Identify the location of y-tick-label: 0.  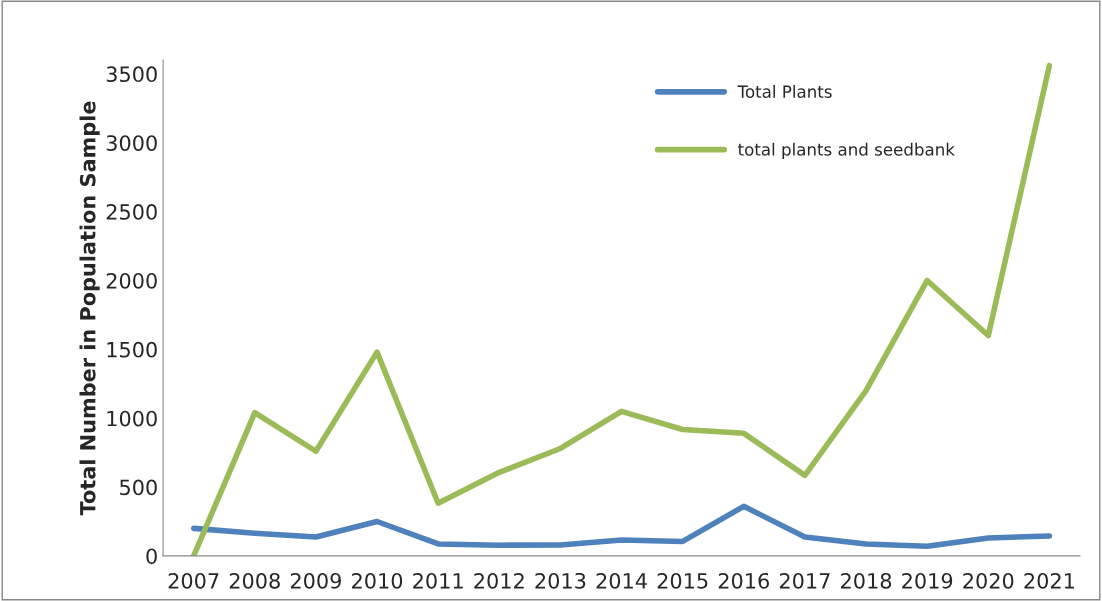
(151, 556).